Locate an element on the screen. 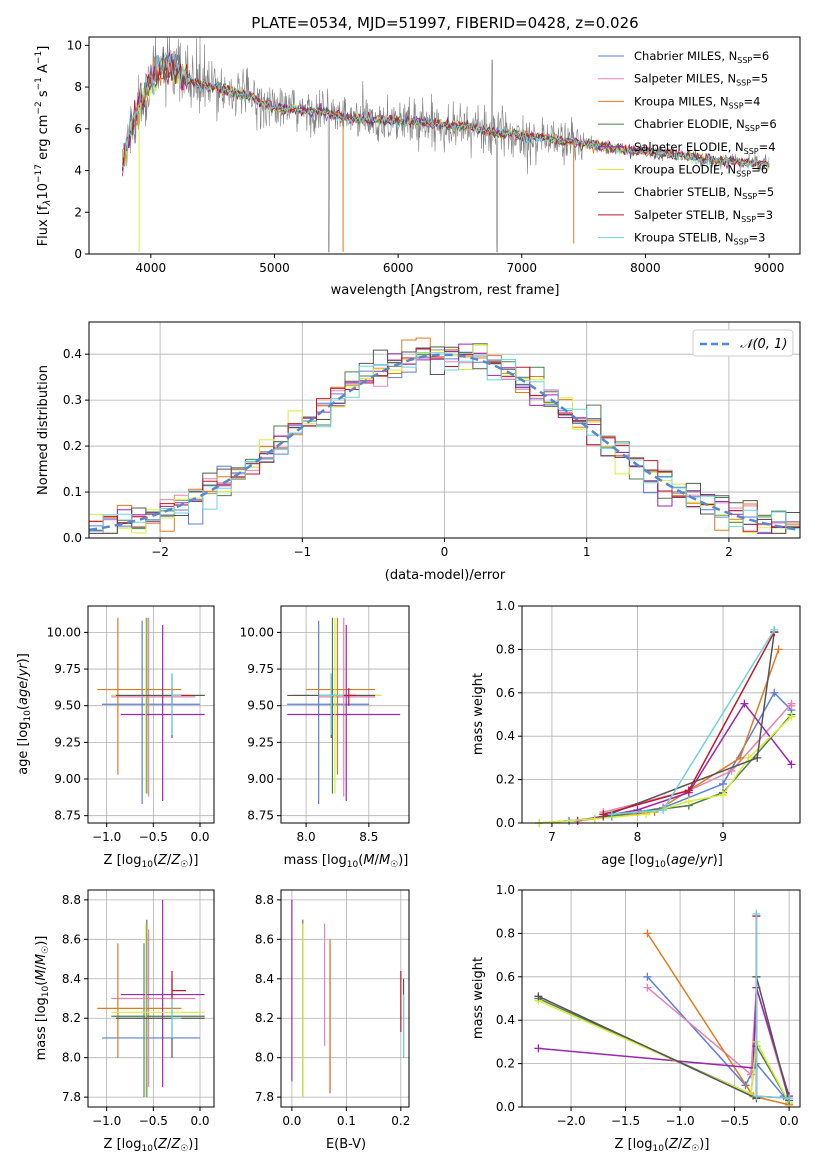 The width and height of the screenshot is (819, 1170). histogram-plot-area is located at coordinates (444, 435).